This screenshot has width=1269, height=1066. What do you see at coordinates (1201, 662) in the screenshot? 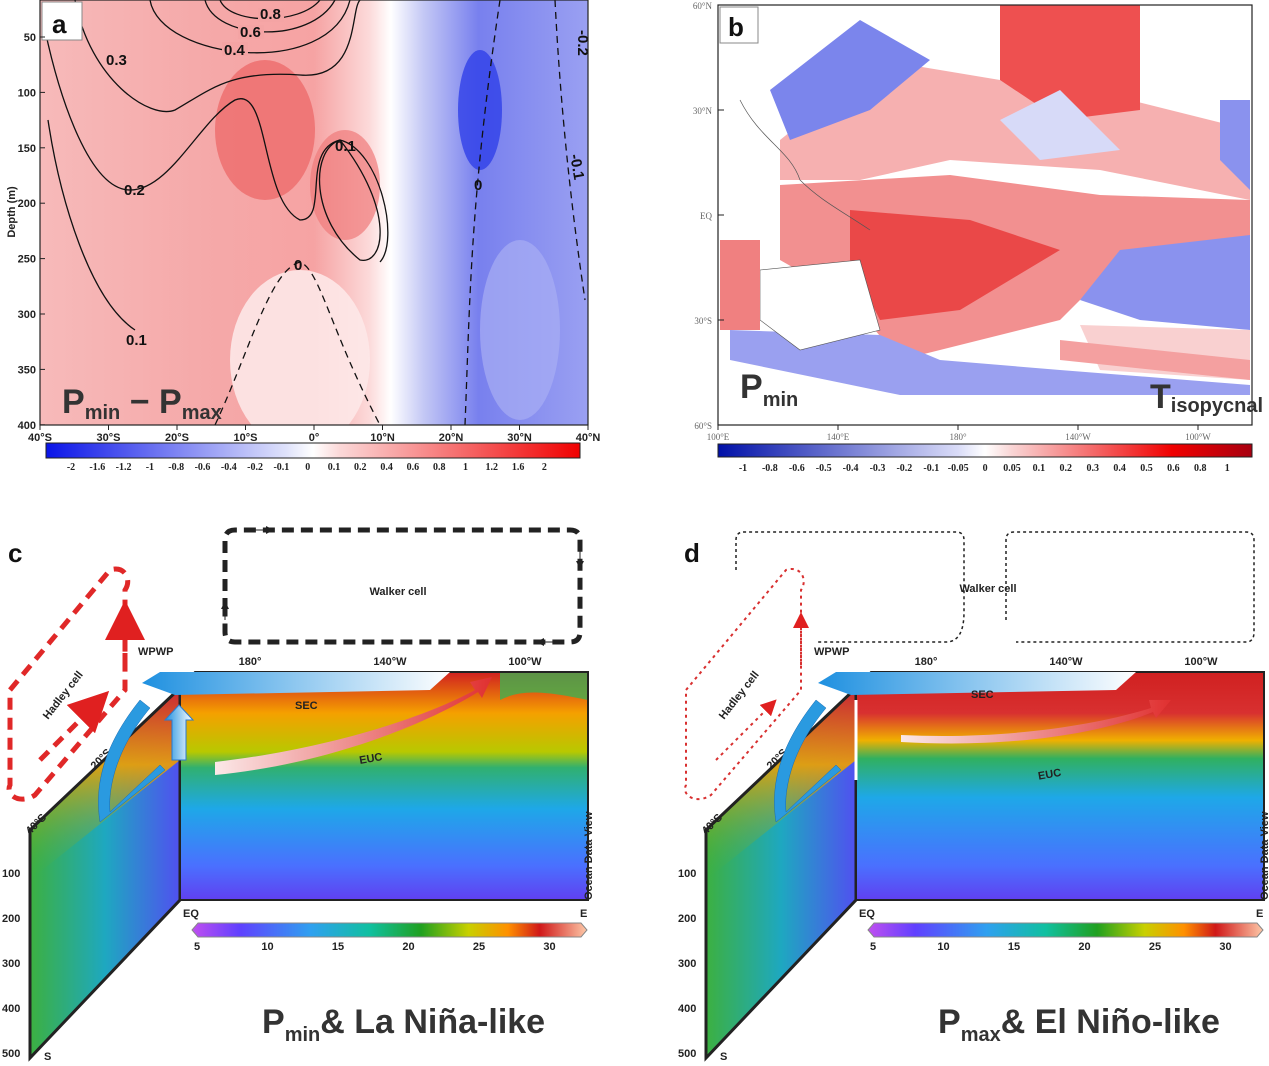
I see `lon-tick-label: 100°W` at bounding box center [1201, 662].